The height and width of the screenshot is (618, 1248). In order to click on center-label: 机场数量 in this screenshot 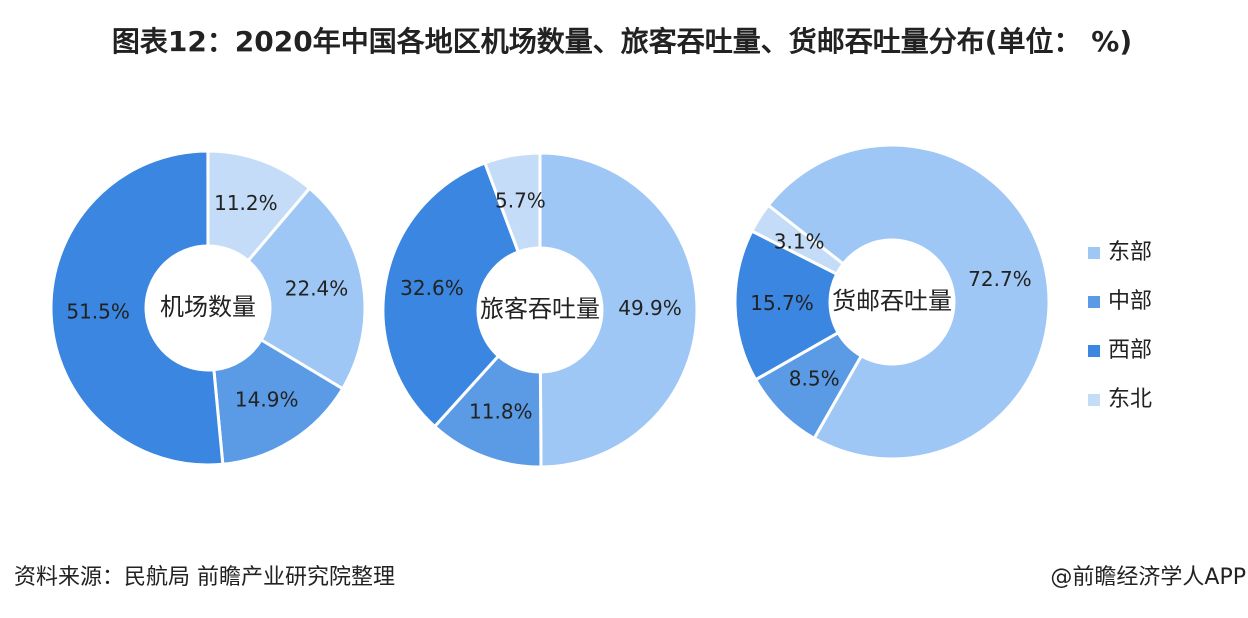, I will do `click(208, 307)`.